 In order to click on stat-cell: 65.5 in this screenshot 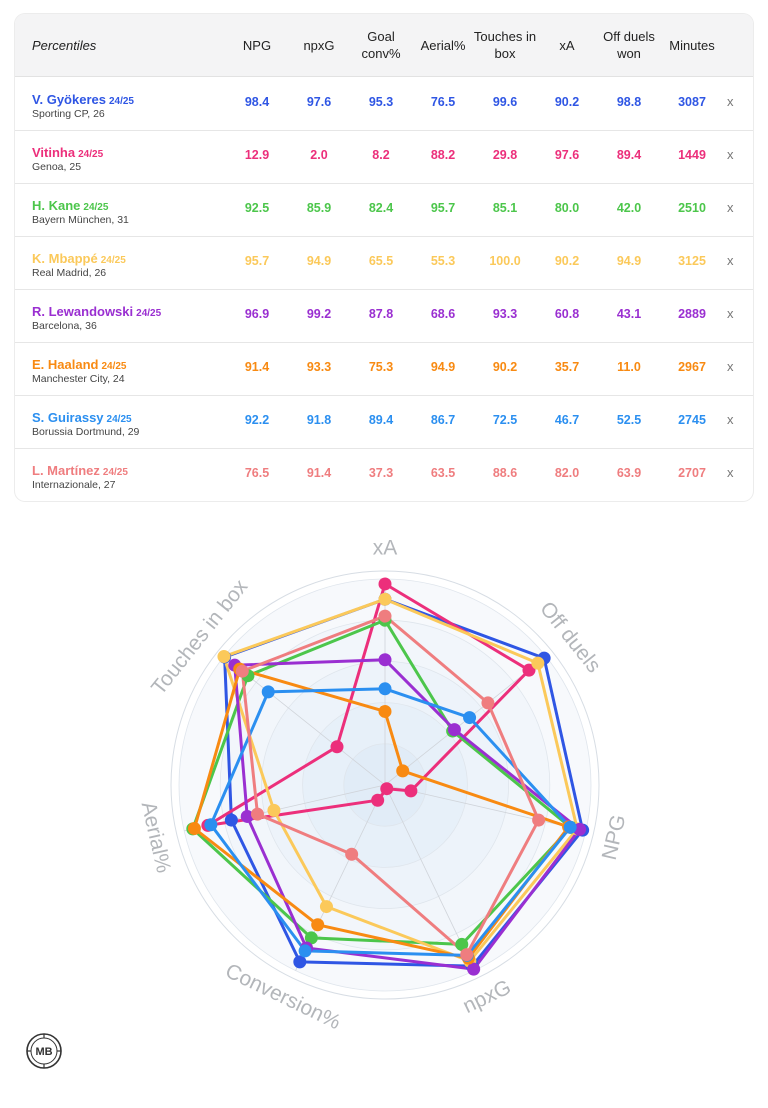, I will do `click(381, 261)`.